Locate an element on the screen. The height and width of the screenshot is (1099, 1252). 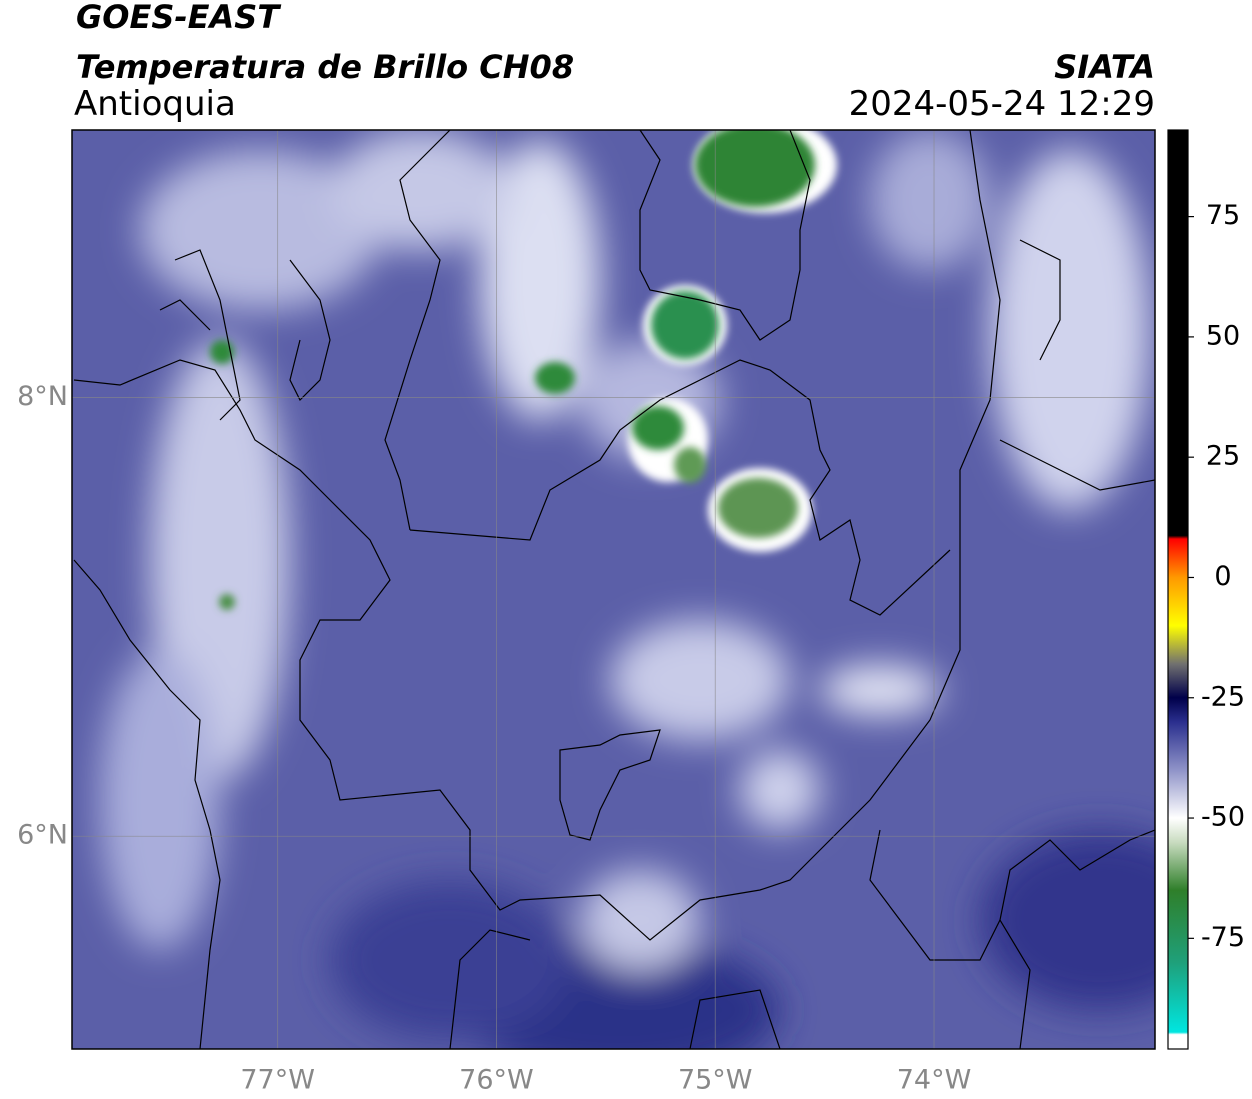
region: Antioquia is located at coordinates (155, 104).